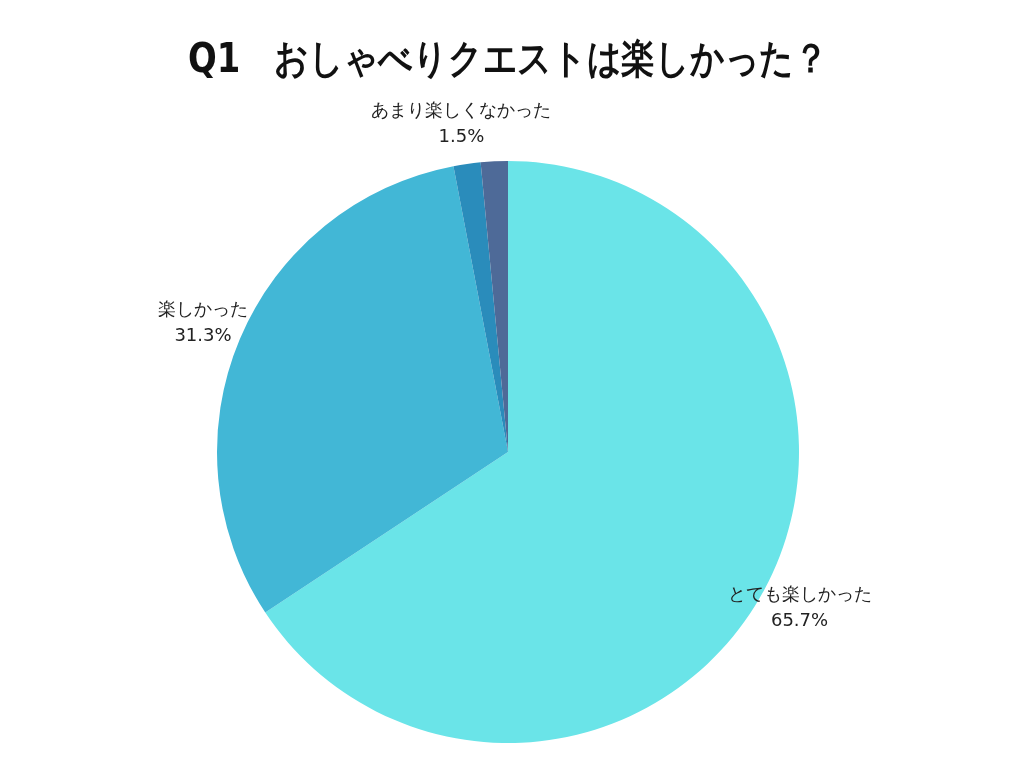 The image size is (1024, 768). Describe the element at coordinates (203, 335) in the screenshot. I see `data-label: 31.3%` at that location.